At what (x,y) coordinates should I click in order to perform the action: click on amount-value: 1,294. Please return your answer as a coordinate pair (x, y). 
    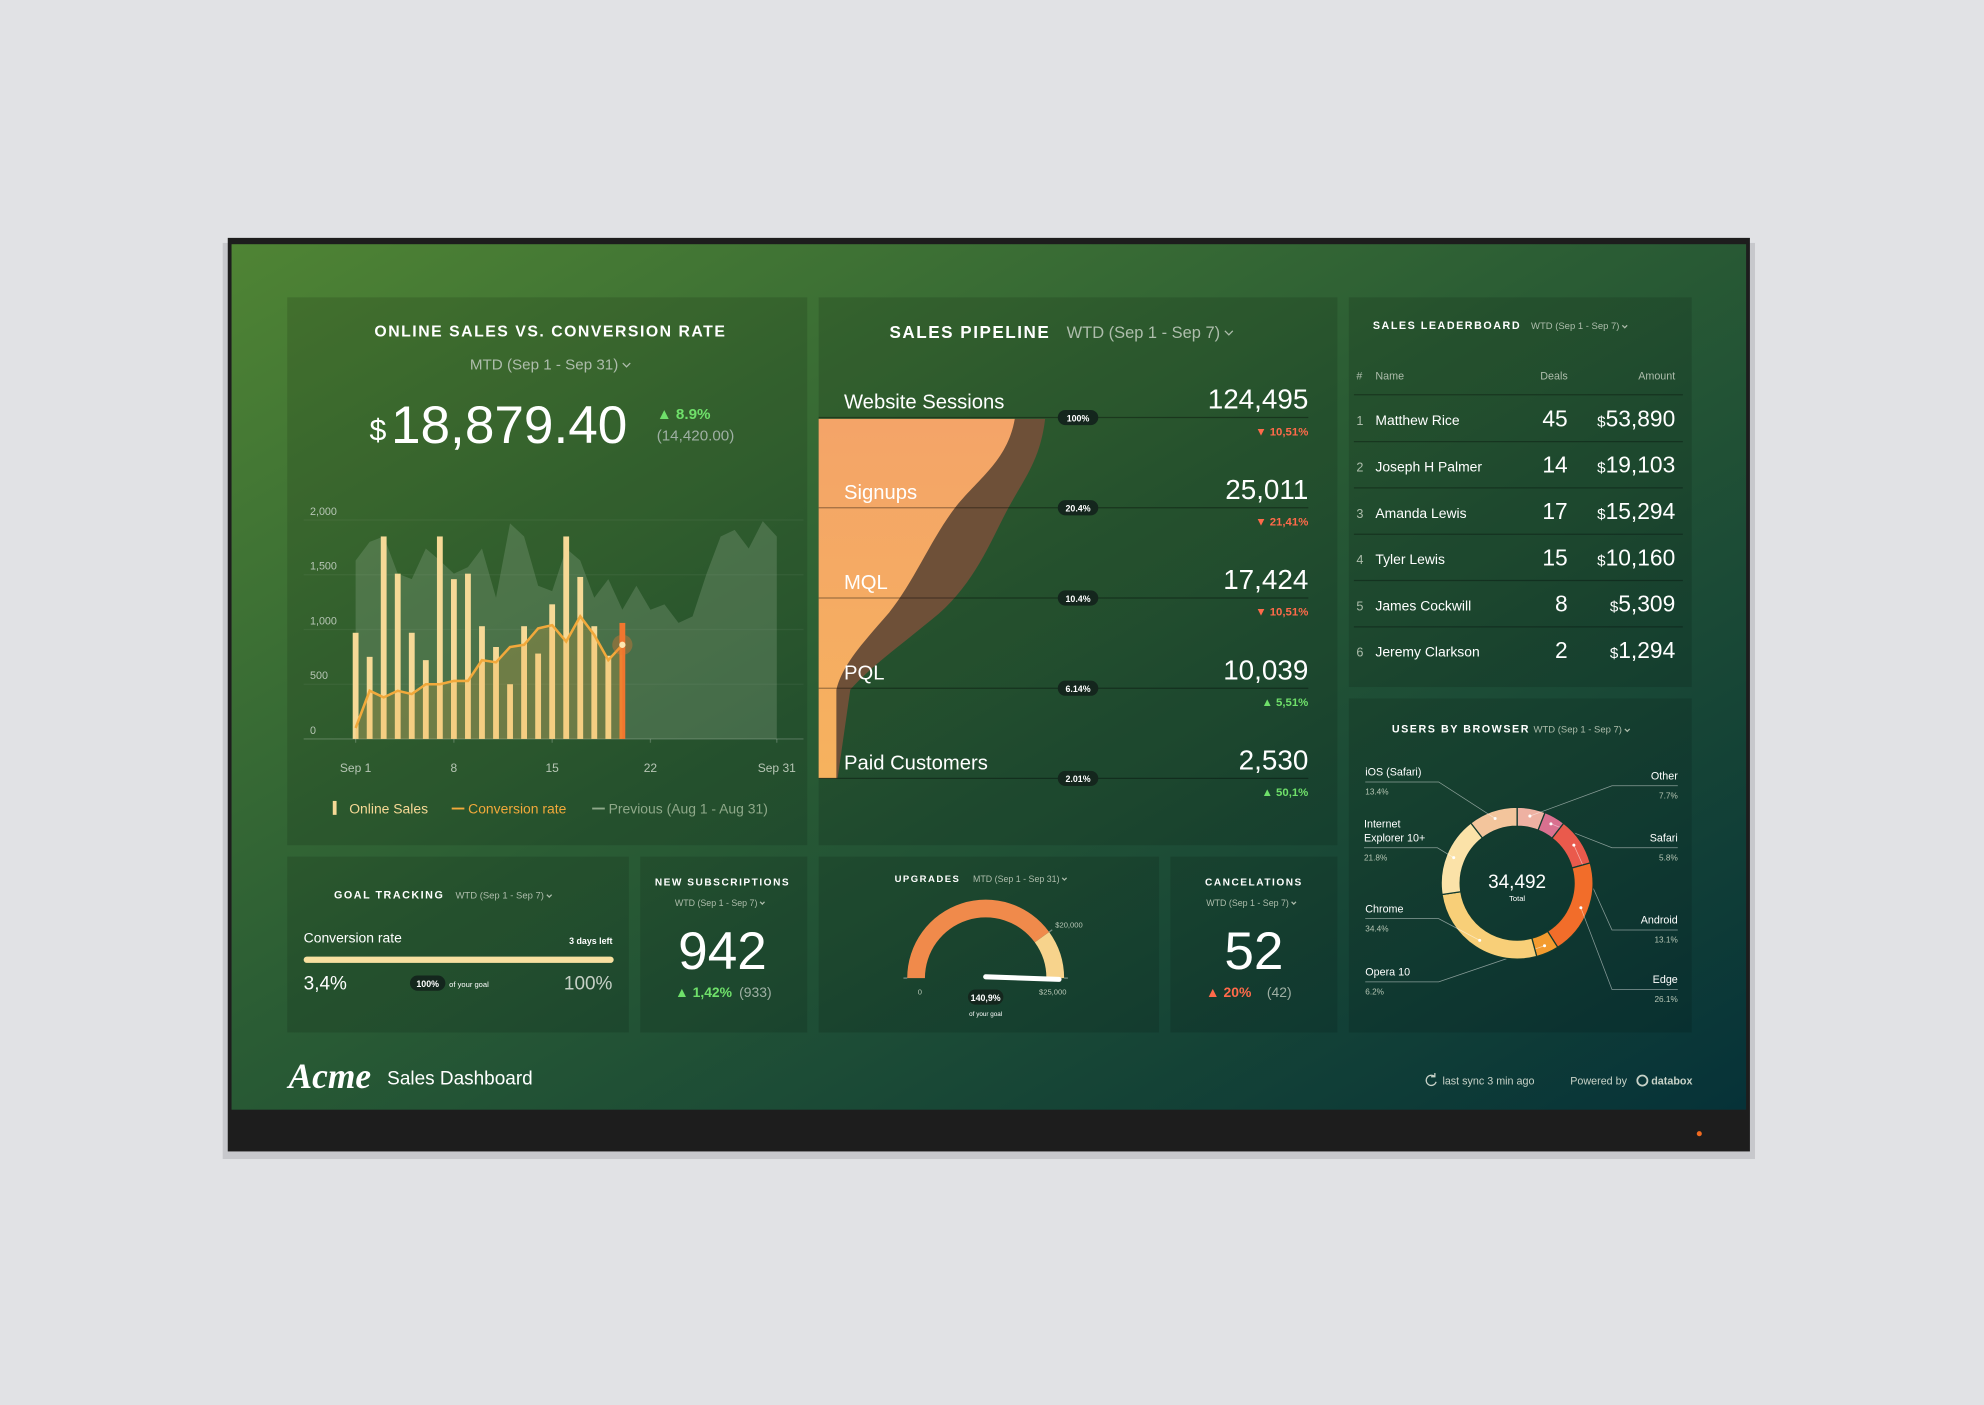
    Looking at the image, I should click on (1646, 650).